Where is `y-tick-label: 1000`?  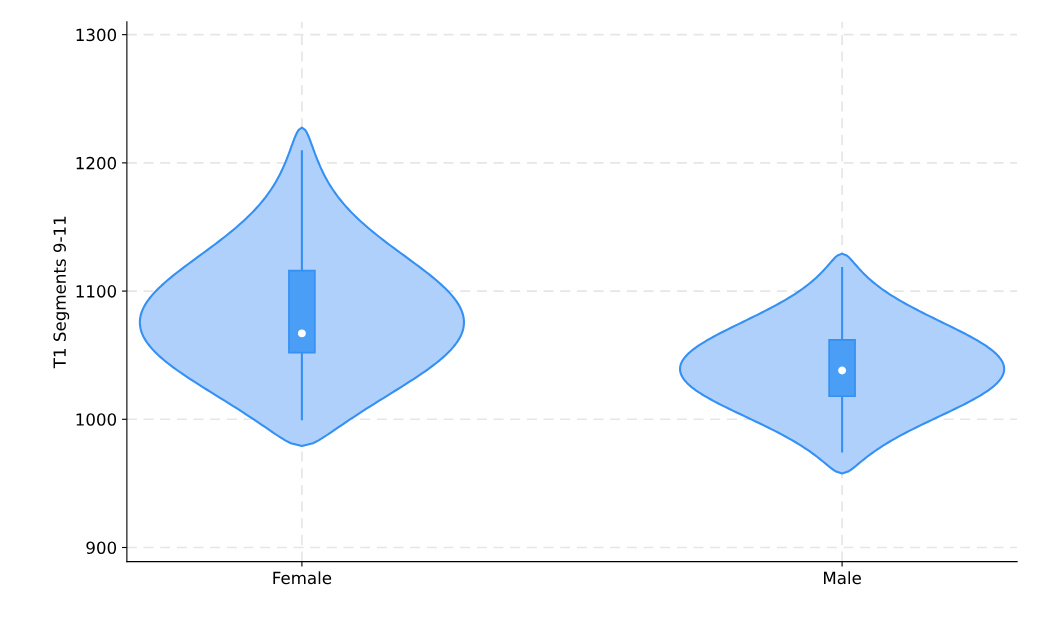 y-tick-label: 1000 is located at coordinates (96, 419).